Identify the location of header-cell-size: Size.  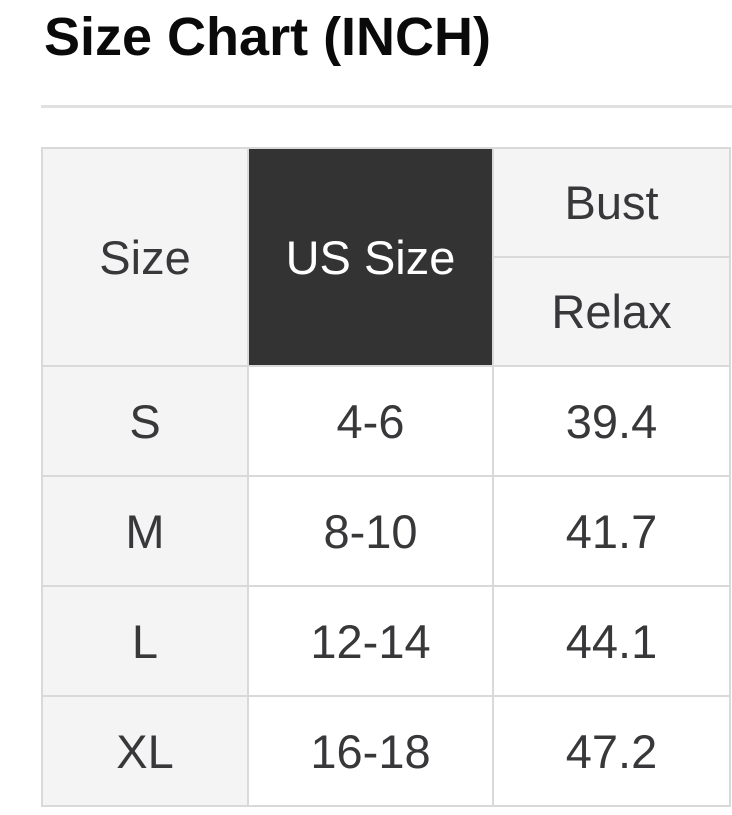
(145, 257).